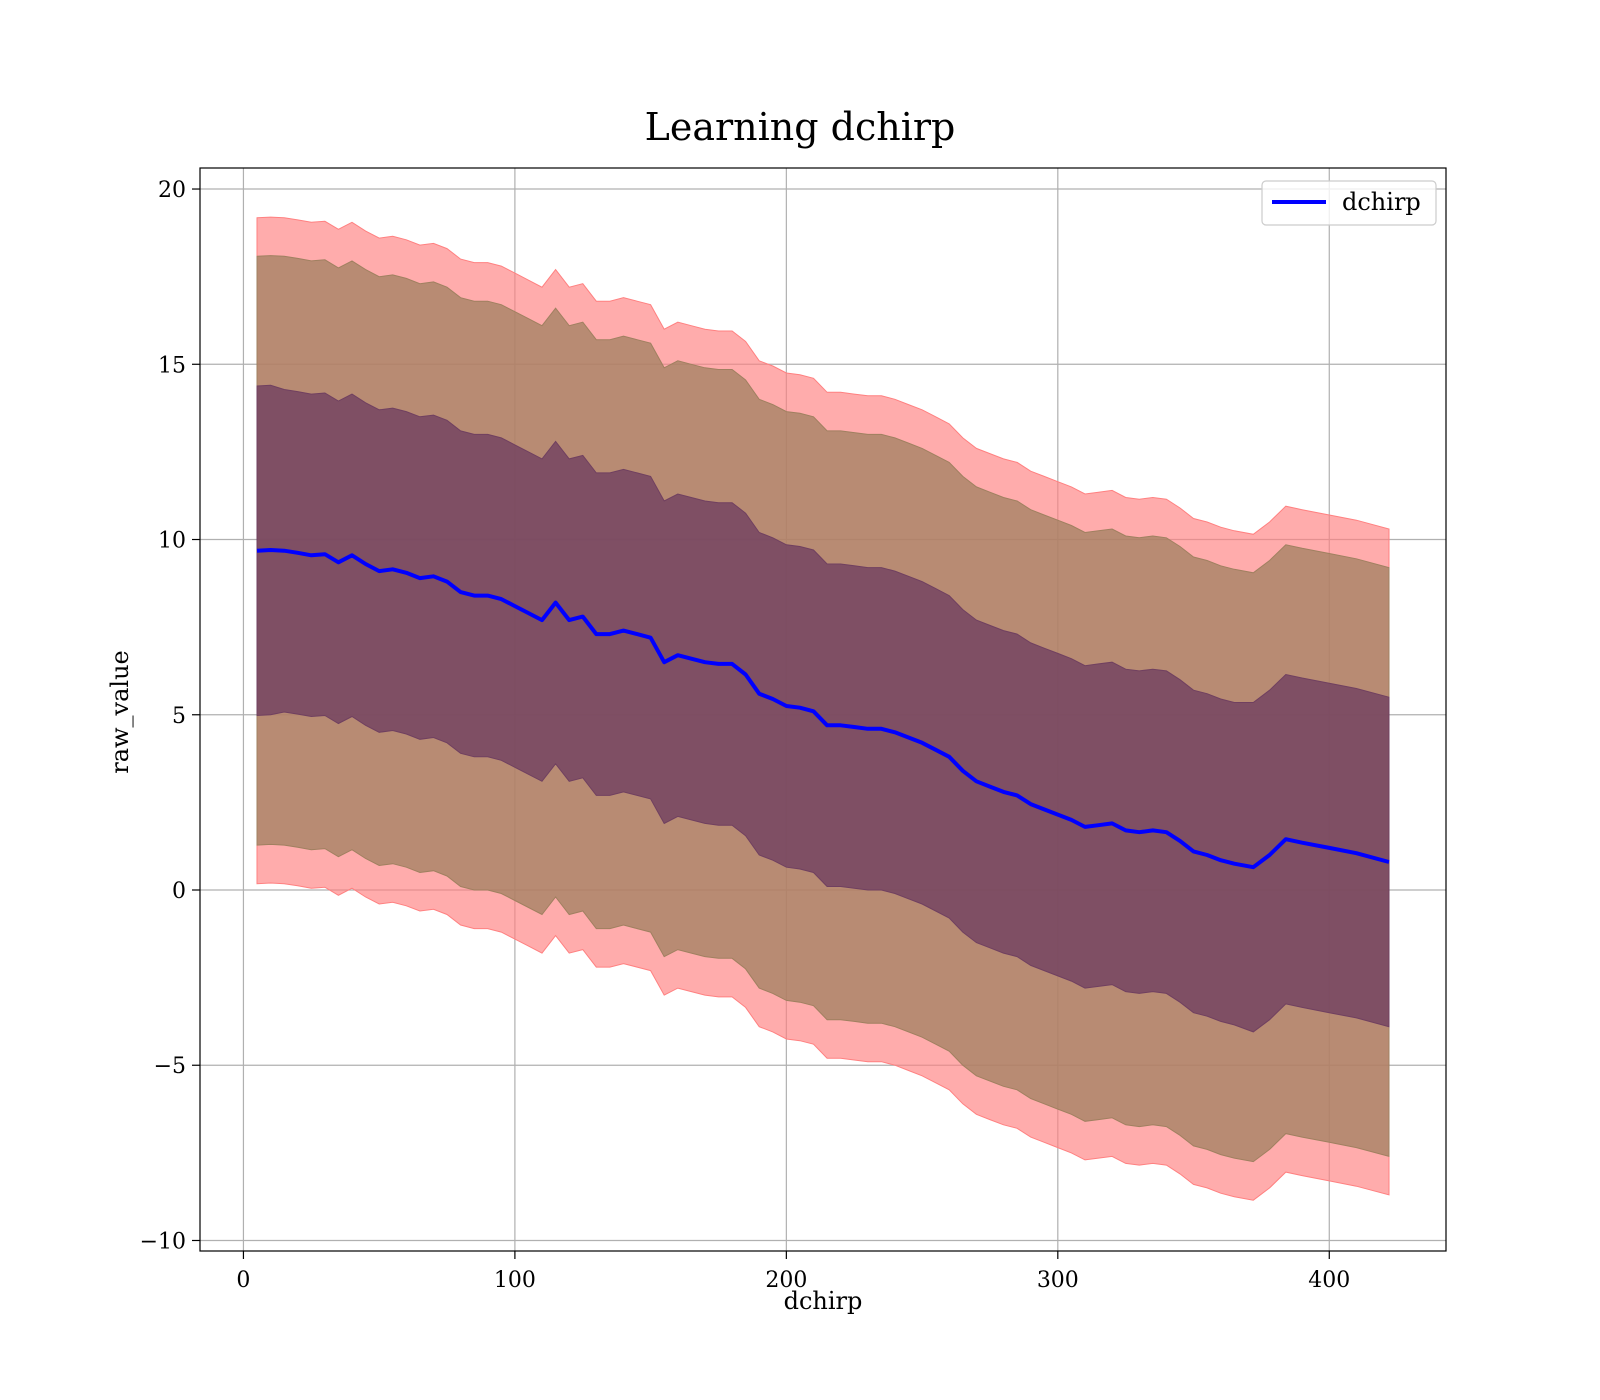 The image size is (1600, 1400). Describe the element at coordinates (515, 1280) in the screenshot. I see `x-tick-label: 100` at that location.